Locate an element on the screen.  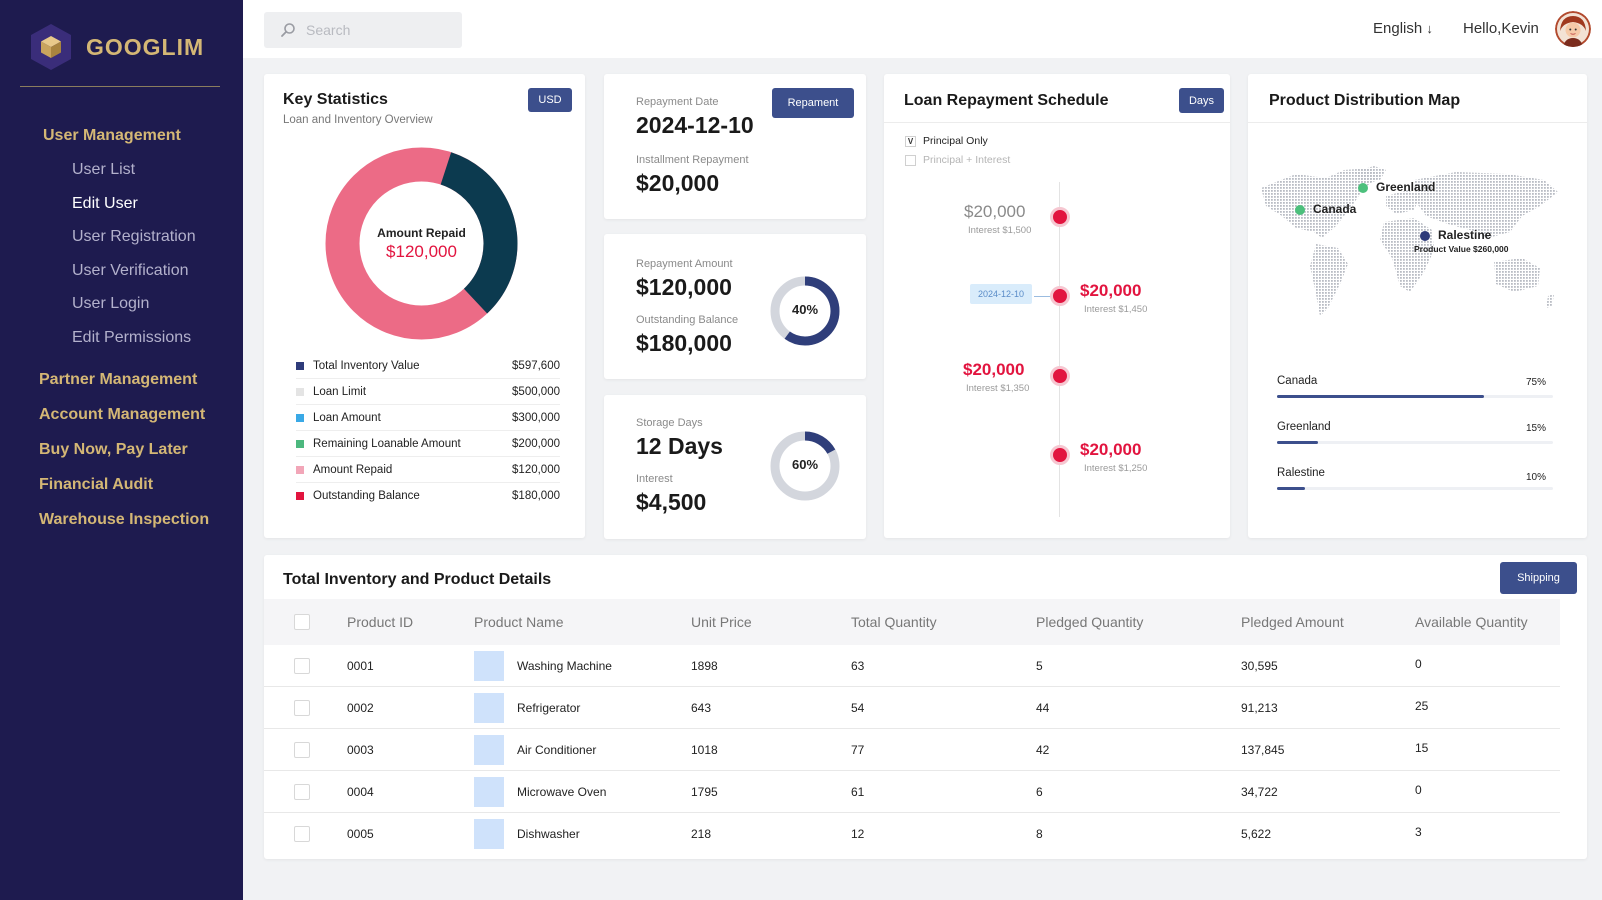
col-pledged-amount: Pledged Amount is located at coordinates (1292, 622).